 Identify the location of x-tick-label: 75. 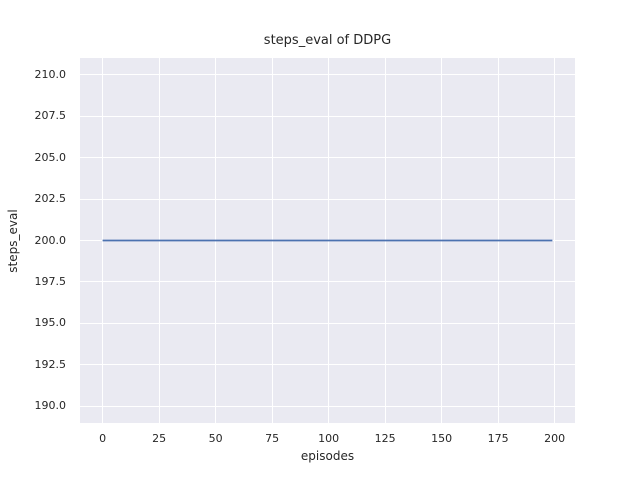
(272, 438).